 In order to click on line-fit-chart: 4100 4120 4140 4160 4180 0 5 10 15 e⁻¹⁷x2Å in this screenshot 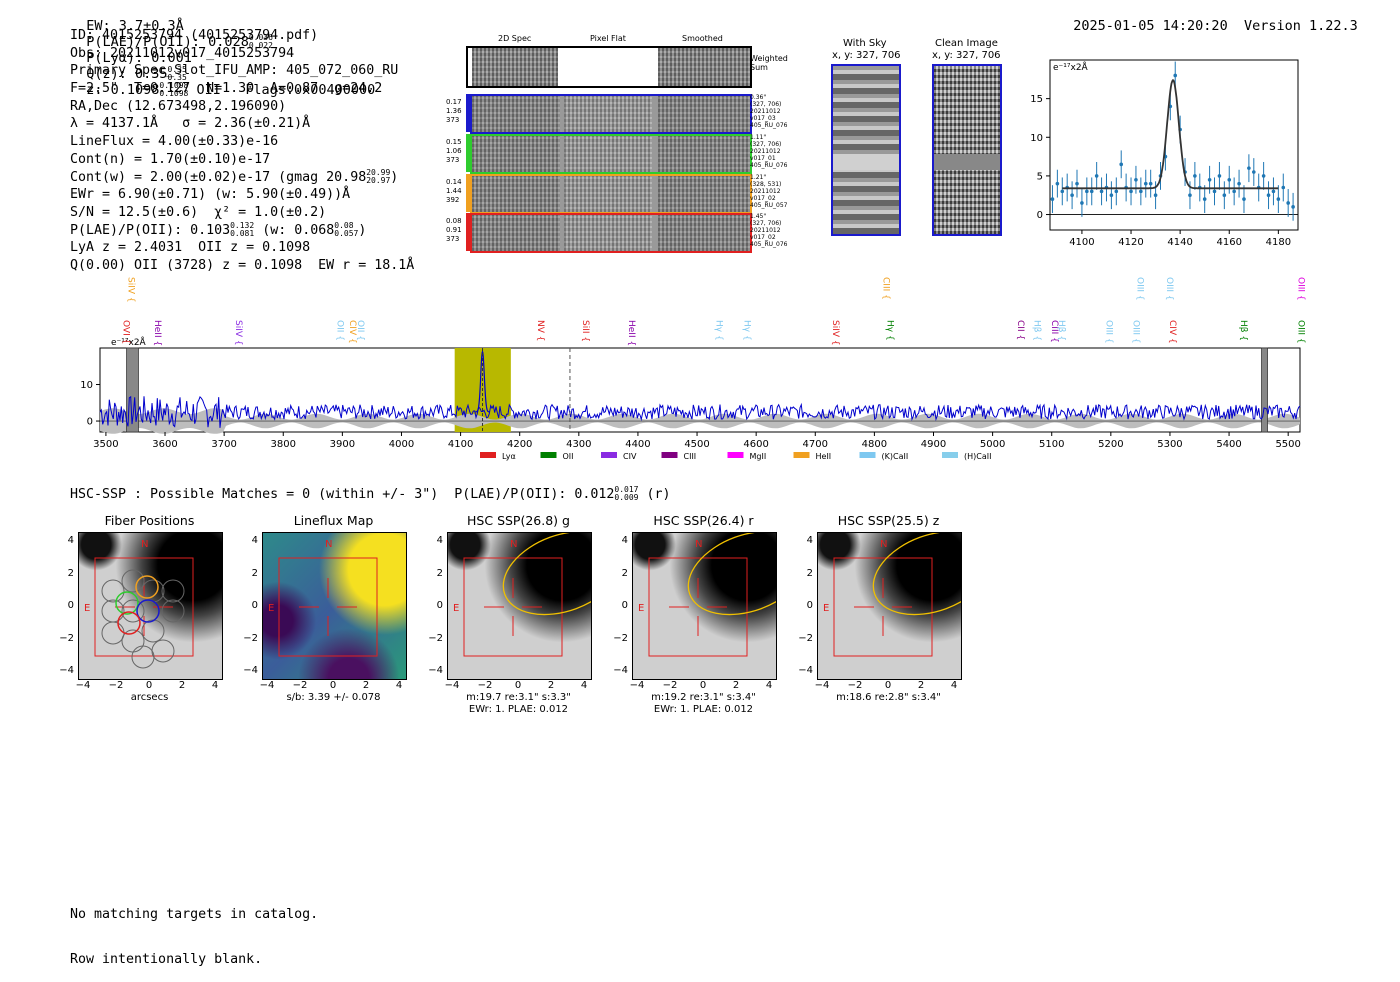, I will do `click(1164, 153)`.